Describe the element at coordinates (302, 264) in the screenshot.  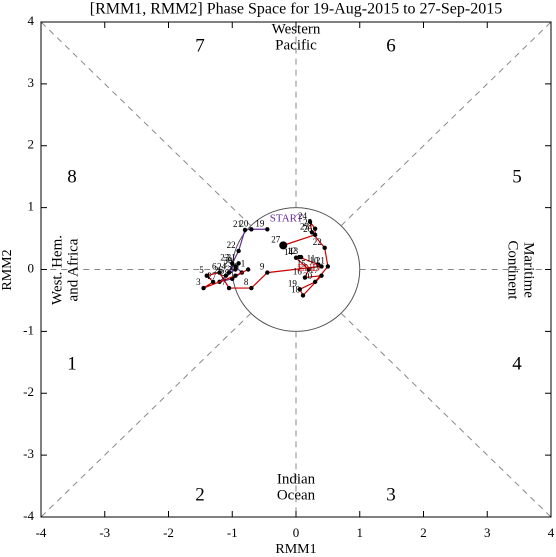
I see `point-label: 15` at that location.